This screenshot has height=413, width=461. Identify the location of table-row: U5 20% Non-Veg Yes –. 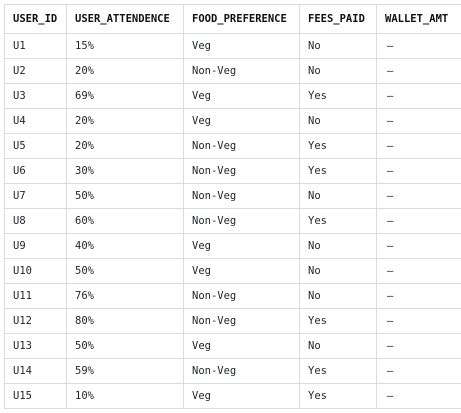
(232, 146).